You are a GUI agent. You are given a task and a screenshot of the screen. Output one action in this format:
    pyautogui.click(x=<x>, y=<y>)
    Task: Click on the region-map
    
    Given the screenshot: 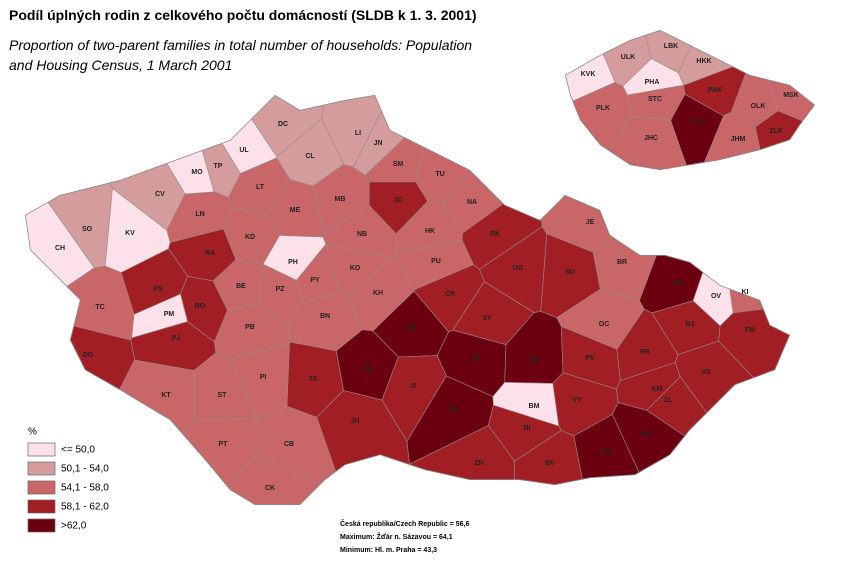 What is the action you would take?
    pyautogui.click(x=690, y=100)
    